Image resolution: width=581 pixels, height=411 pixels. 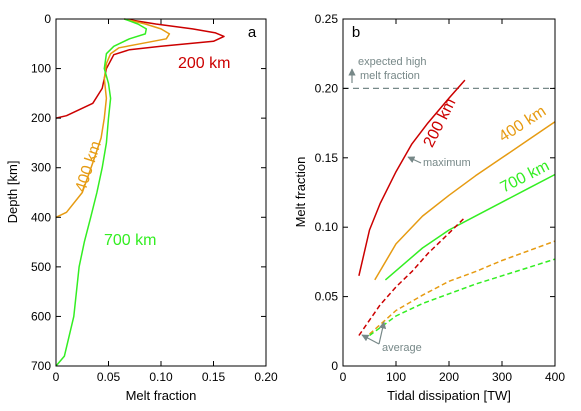 What do you see at coordinates (327, 297) in the screenshot?
I see `y-tick-label: 0.05` at bounding box center [327, 297].